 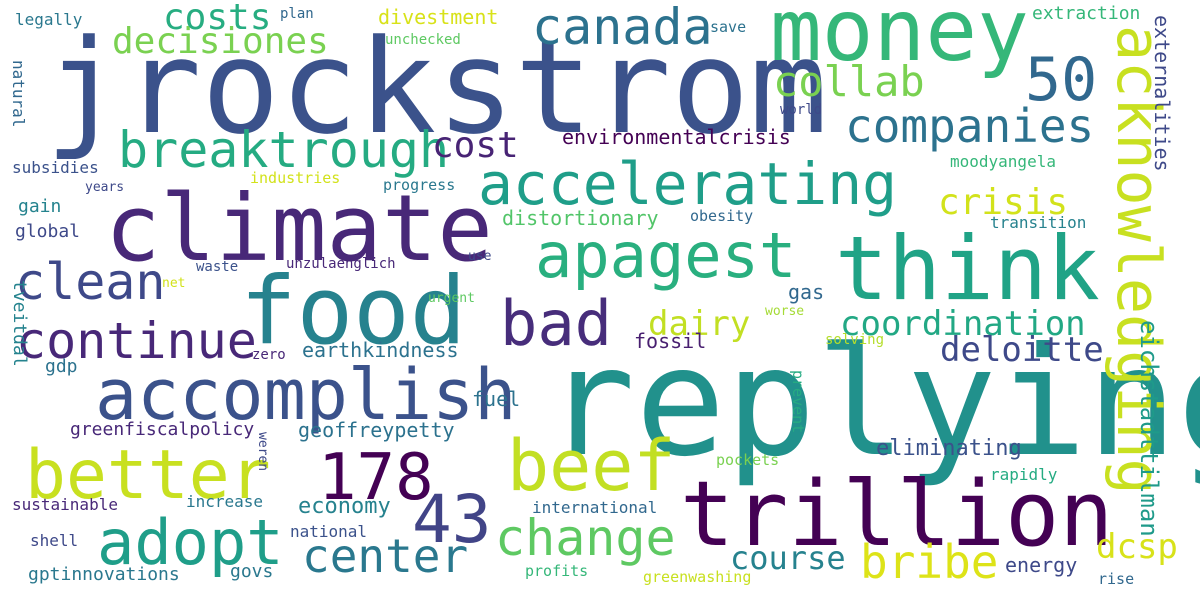 What do you see at coordinates (220, 41) in the screenshot?
I see `word-decisiones: decisiones` at bounding box center [220, 41].